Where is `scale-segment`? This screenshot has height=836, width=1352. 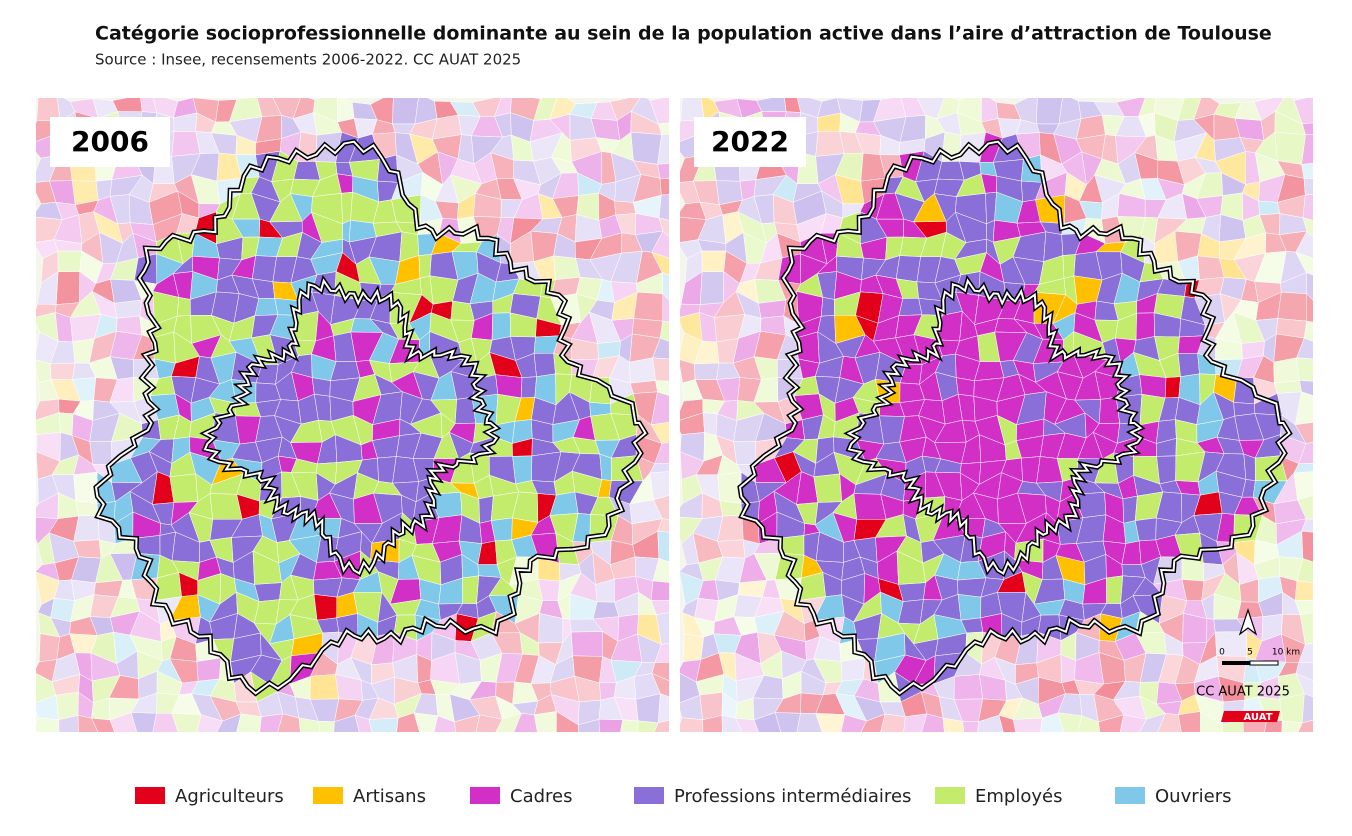
scale-segment is located at coordinates (1236, 663).